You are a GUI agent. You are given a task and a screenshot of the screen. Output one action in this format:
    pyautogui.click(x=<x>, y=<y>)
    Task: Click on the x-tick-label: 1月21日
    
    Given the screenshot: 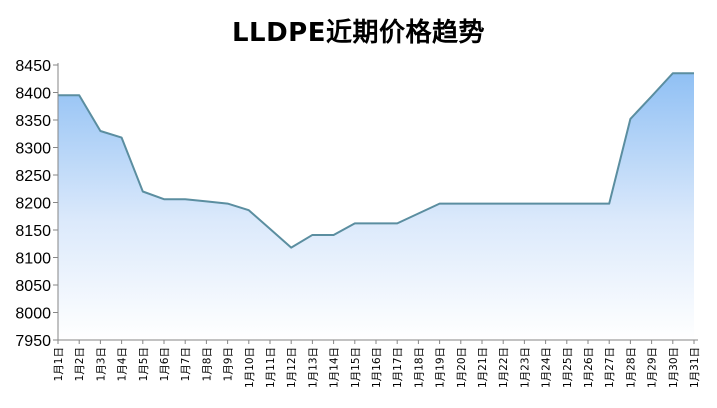 What is the action you would take?
    pyautogui.click(x=483, y=367)
    